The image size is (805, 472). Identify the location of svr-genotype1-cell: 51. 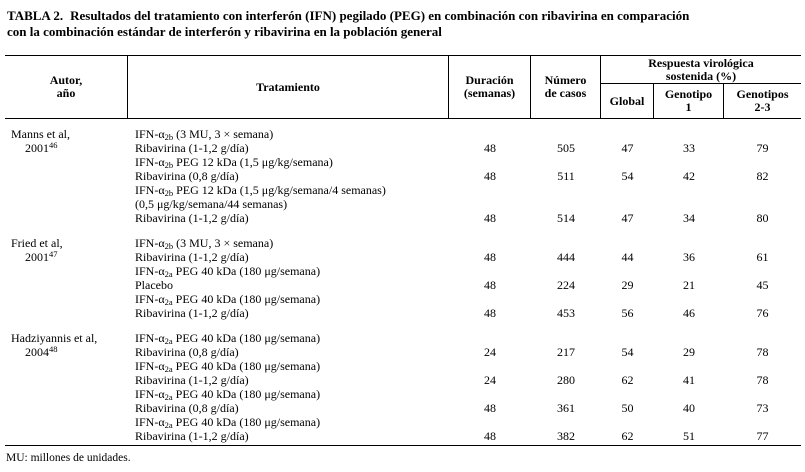
(689, 436).